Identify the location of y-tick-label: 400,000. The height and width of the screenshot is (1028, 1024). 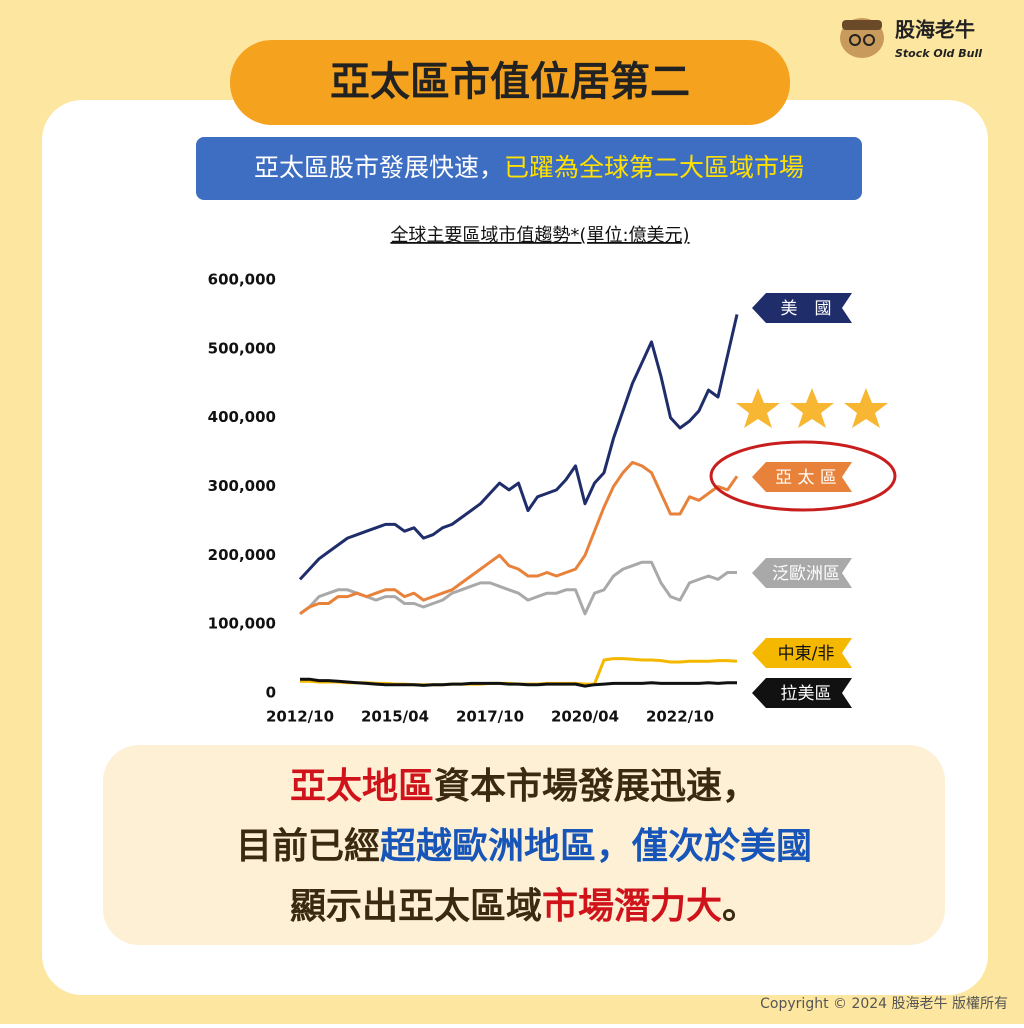
(242, 417).